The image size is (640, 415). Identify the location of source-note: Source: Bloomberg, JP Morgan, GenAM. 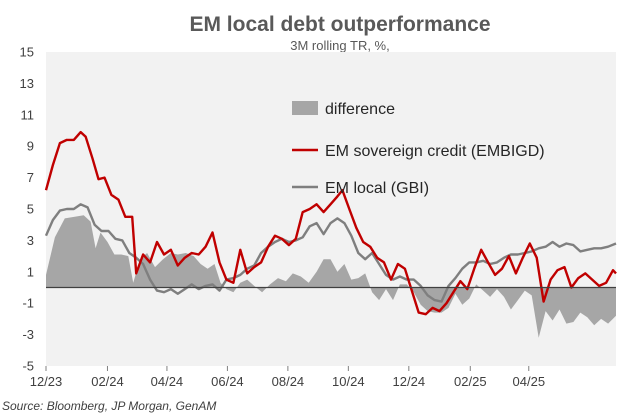
(109, 406).